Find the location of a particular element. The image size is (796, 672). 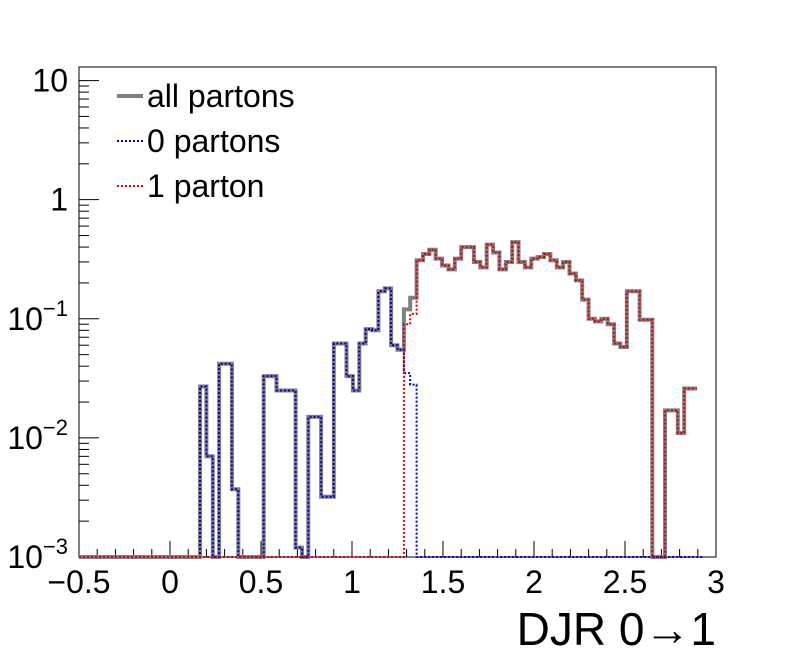

legend: all partons 0 partons 1 parton is located at coordinates (206, 141).